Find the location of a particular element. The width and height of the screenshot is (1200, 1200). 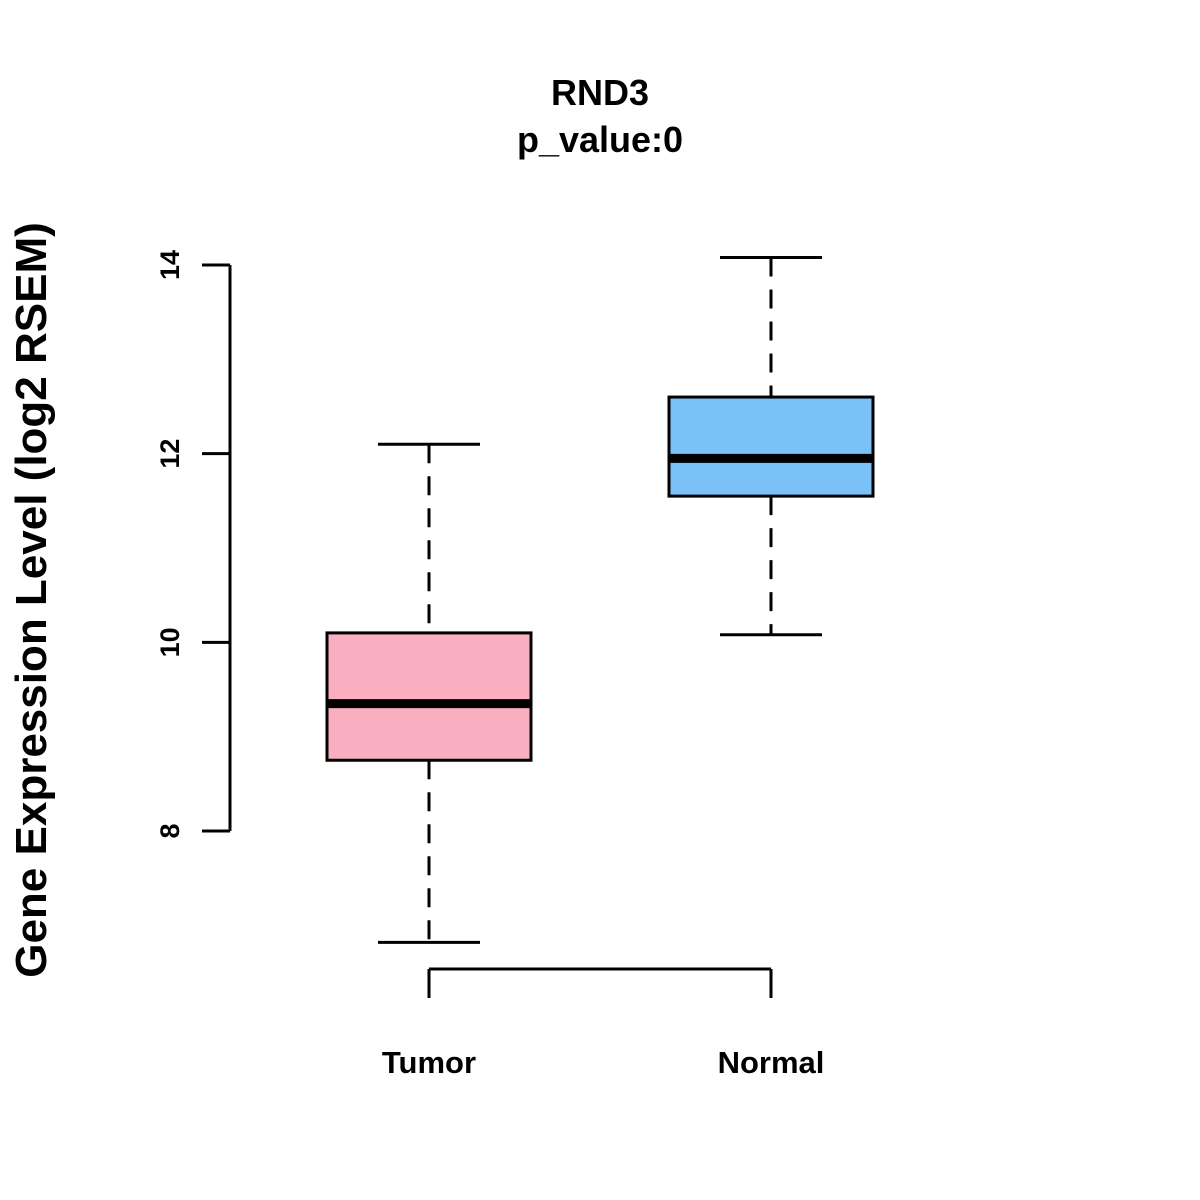

box-tumor is located at coordinates (429, 693).